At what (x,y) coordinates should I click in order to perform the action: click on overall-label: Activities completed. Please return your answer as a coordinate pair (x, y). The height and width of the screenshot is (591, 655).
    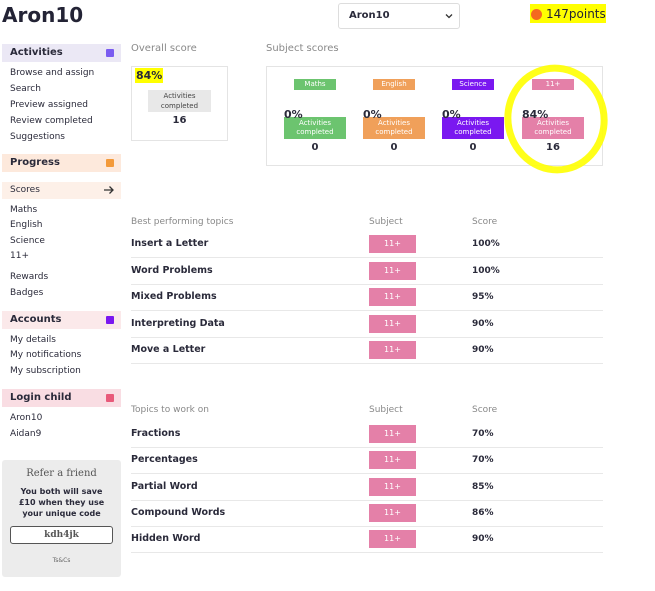
    Looking at the image, I should click on (179, 101).